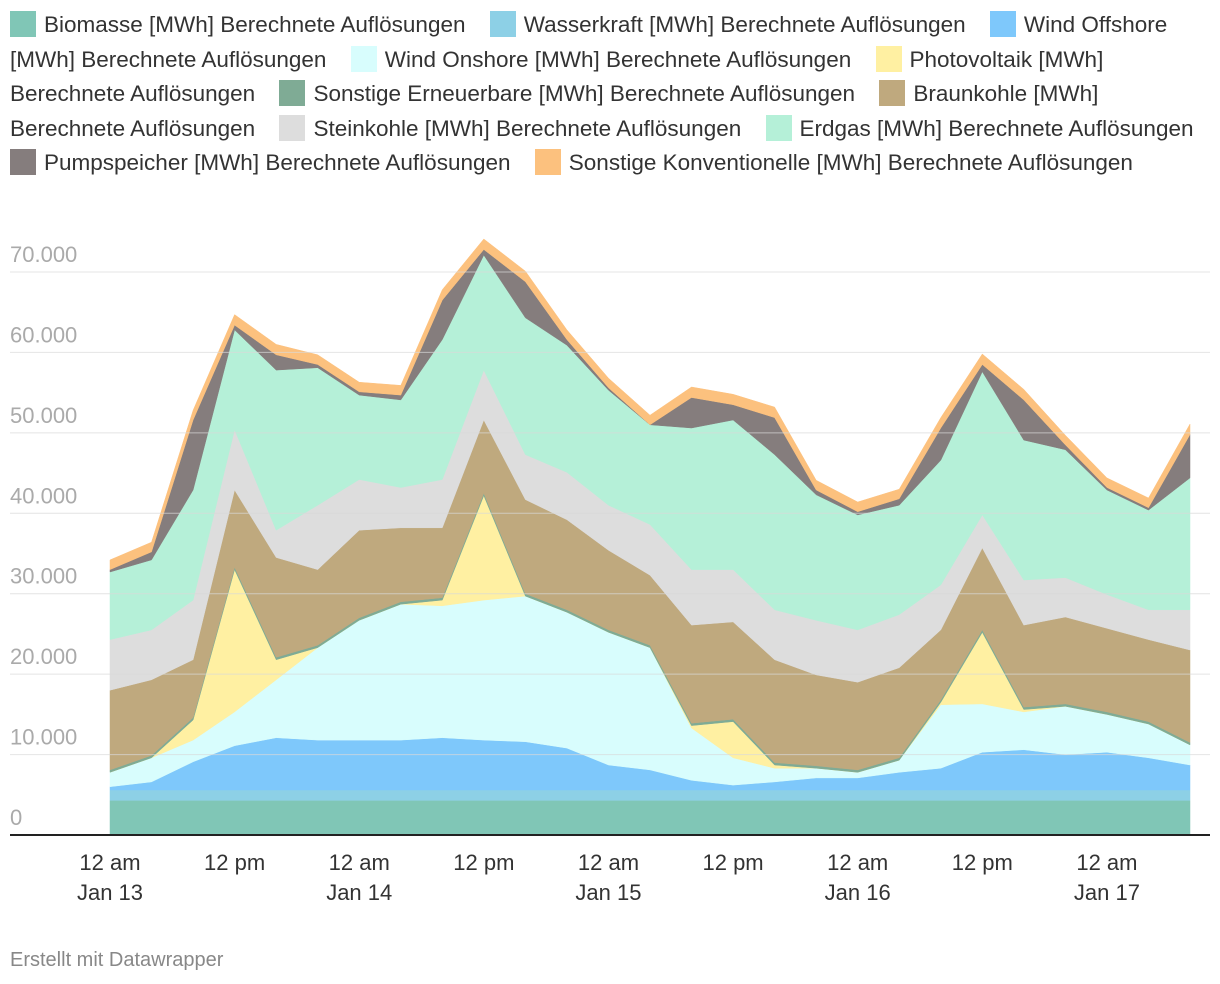 Image resolution: width=1220 pixels, height=984 pixels. I want to click on y-tick-label: 0, so click(16, 817).